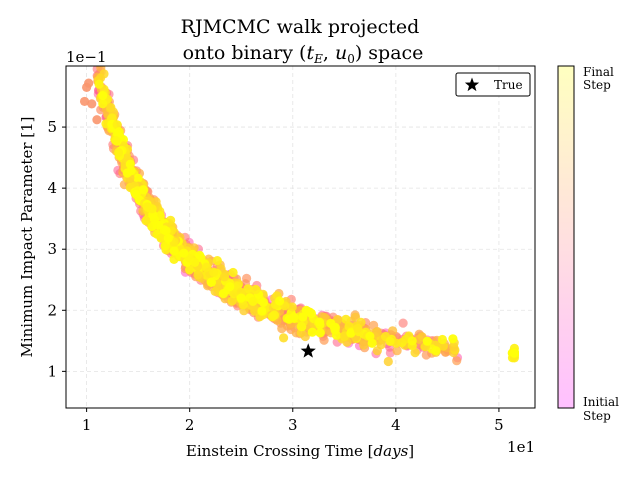  What do you see at coordinates (601, 402) in the screenshot?
I see `colorbar-bottom-label-1: Initial` at bounding box center [601, 402].